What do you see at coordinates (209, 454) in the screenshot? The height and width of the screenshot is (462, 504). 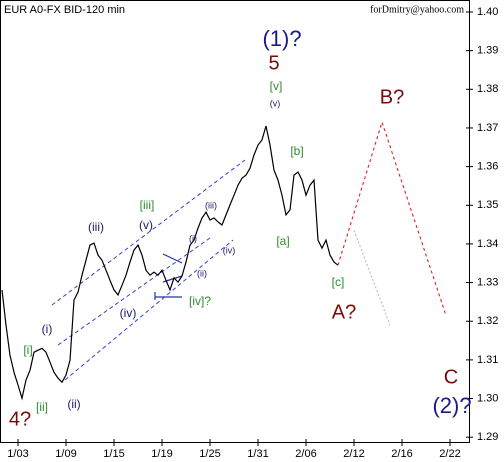 I see `x-tick-label: 1/25` at bounding box center [209, 454].